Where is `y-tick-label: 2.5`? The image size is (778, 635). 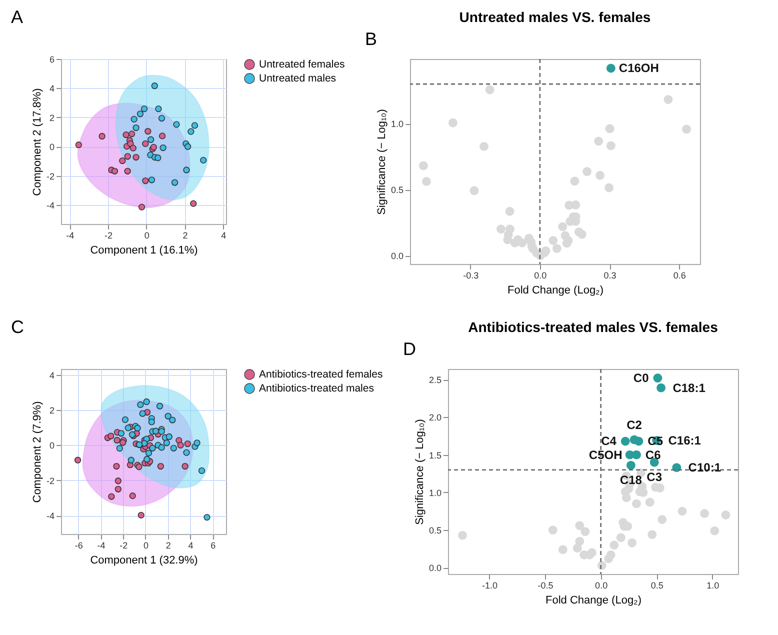
y-tick-label: 2.5 is located at coordinates (435, 380).